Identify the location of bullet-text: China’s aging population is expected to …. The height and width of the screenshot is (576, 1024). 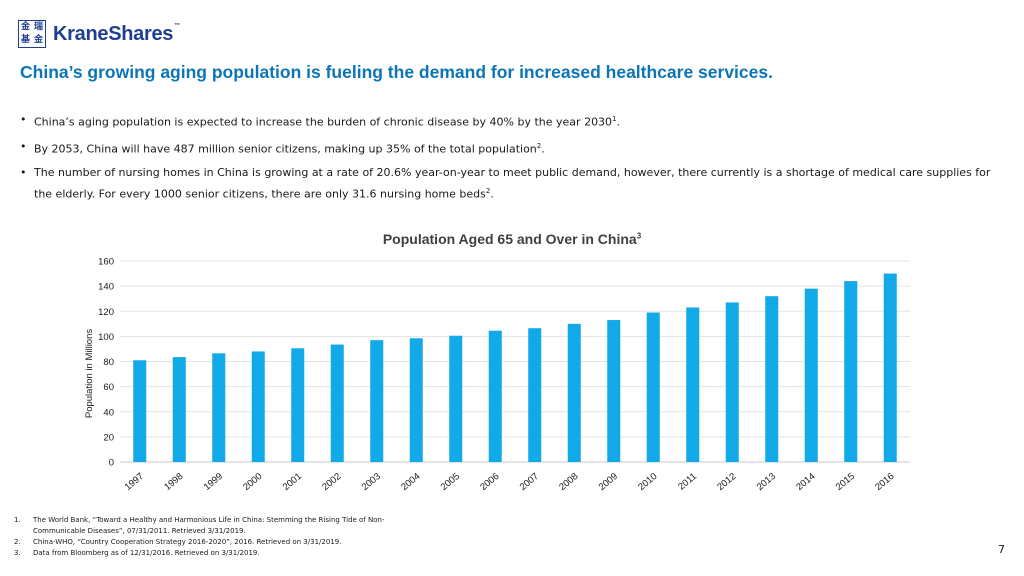
(323, 122).